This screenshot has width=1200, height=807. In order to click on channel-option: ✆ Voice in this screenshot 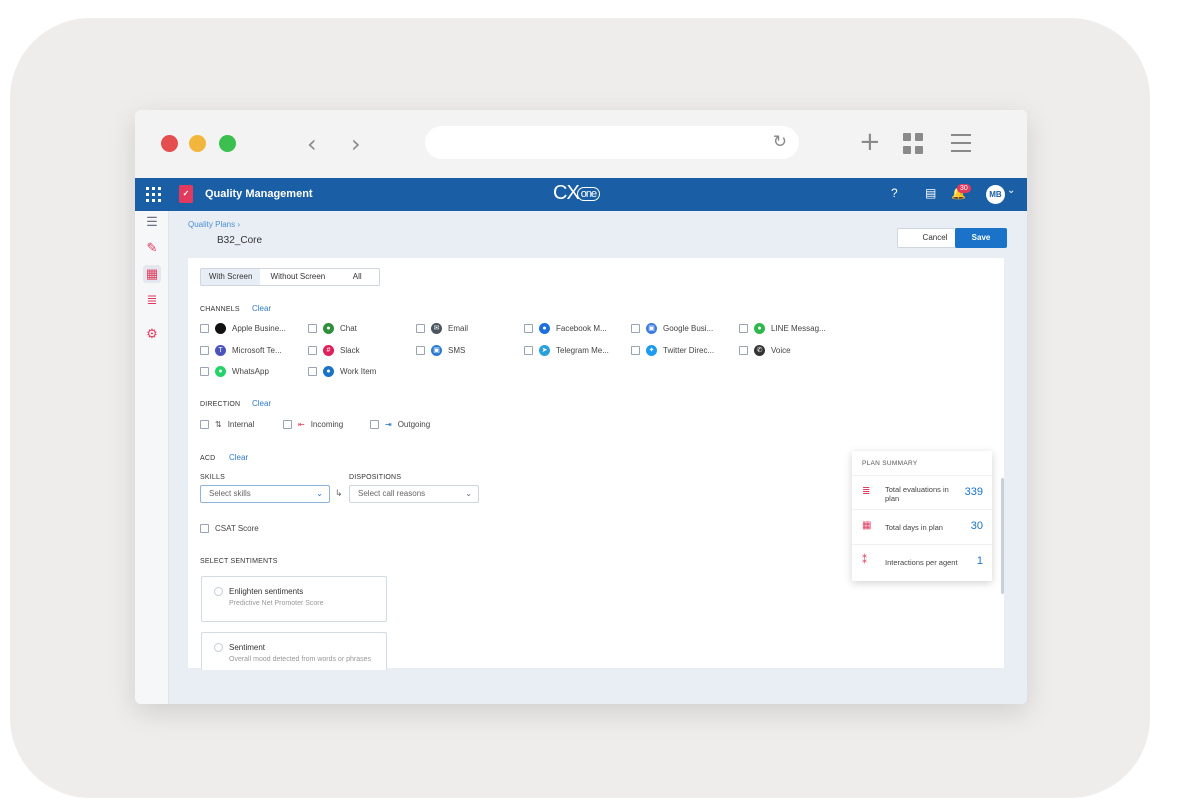, I will do `click(765, 350)`.